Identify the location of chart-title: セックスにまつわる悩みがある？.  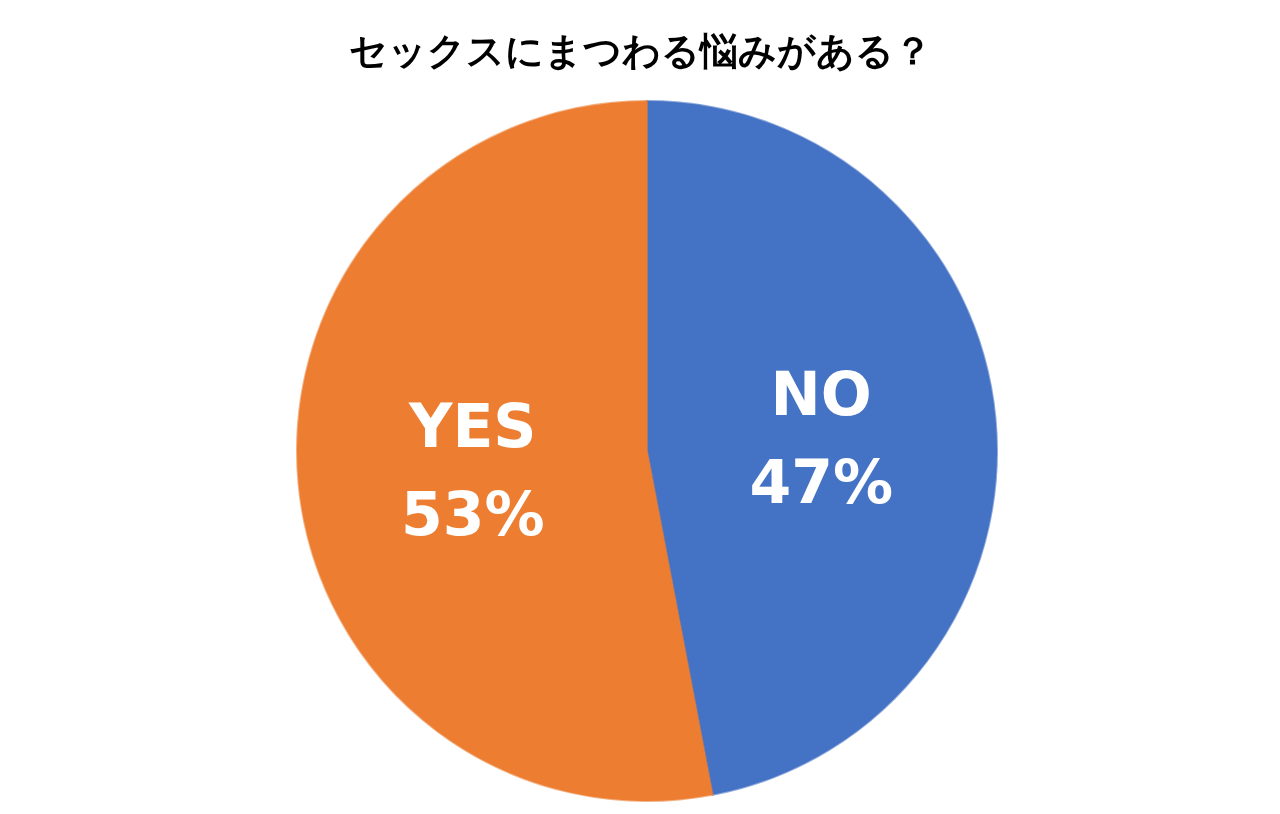
(640, 51).